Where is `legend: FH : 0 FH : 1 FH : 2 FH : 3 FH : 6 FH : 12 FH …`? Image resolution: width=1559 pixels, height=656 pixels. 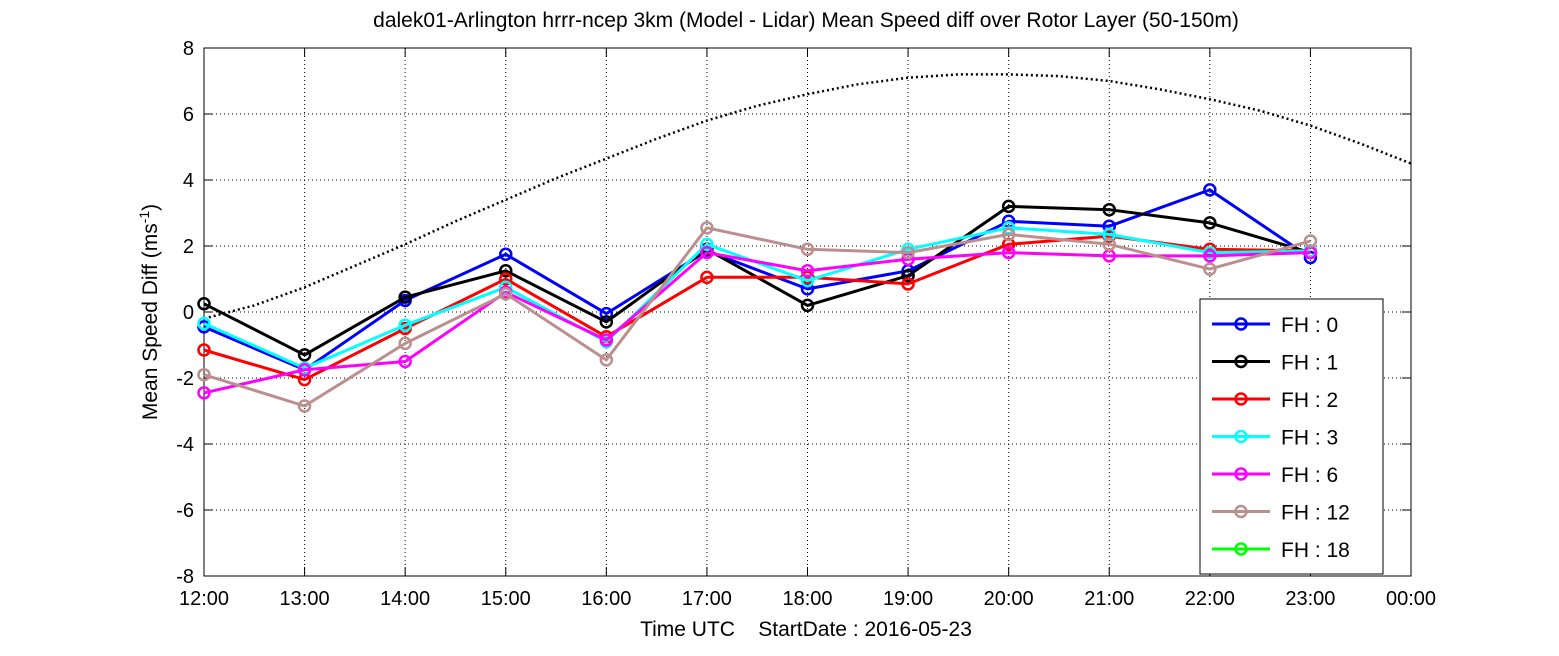
legend: FH : 0 FH : 1 FH : 2 FH : 3 FH : 6 FH : 12 FH … is located at coordinates (1291, 436).